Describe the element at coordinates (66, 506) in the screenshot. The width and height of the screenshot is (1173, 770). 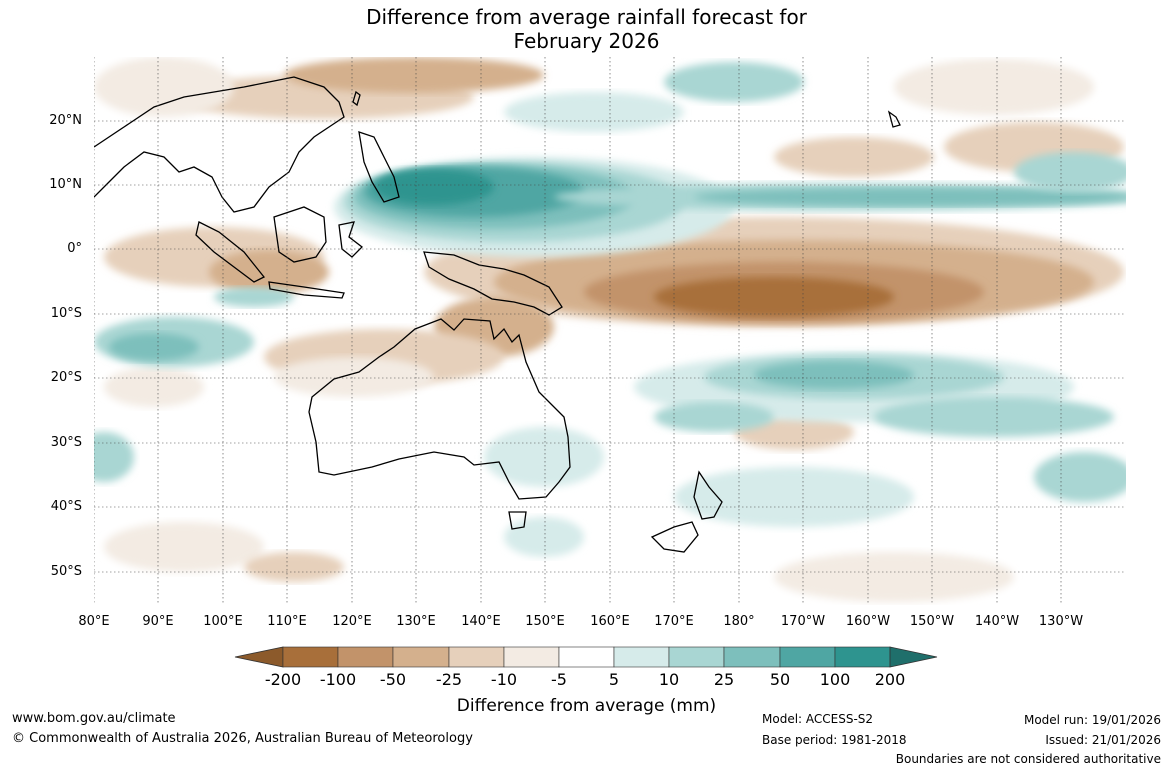
I see `lat-label: 40°S` at that location.